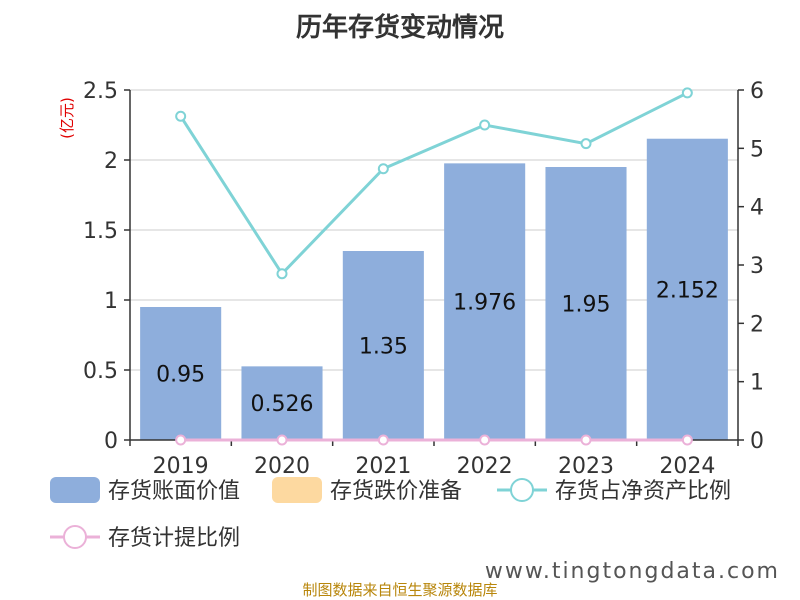 The height and width of the screenshot is (600, 800). I want to click on x-tick-label: 2019, so click(181, 466).